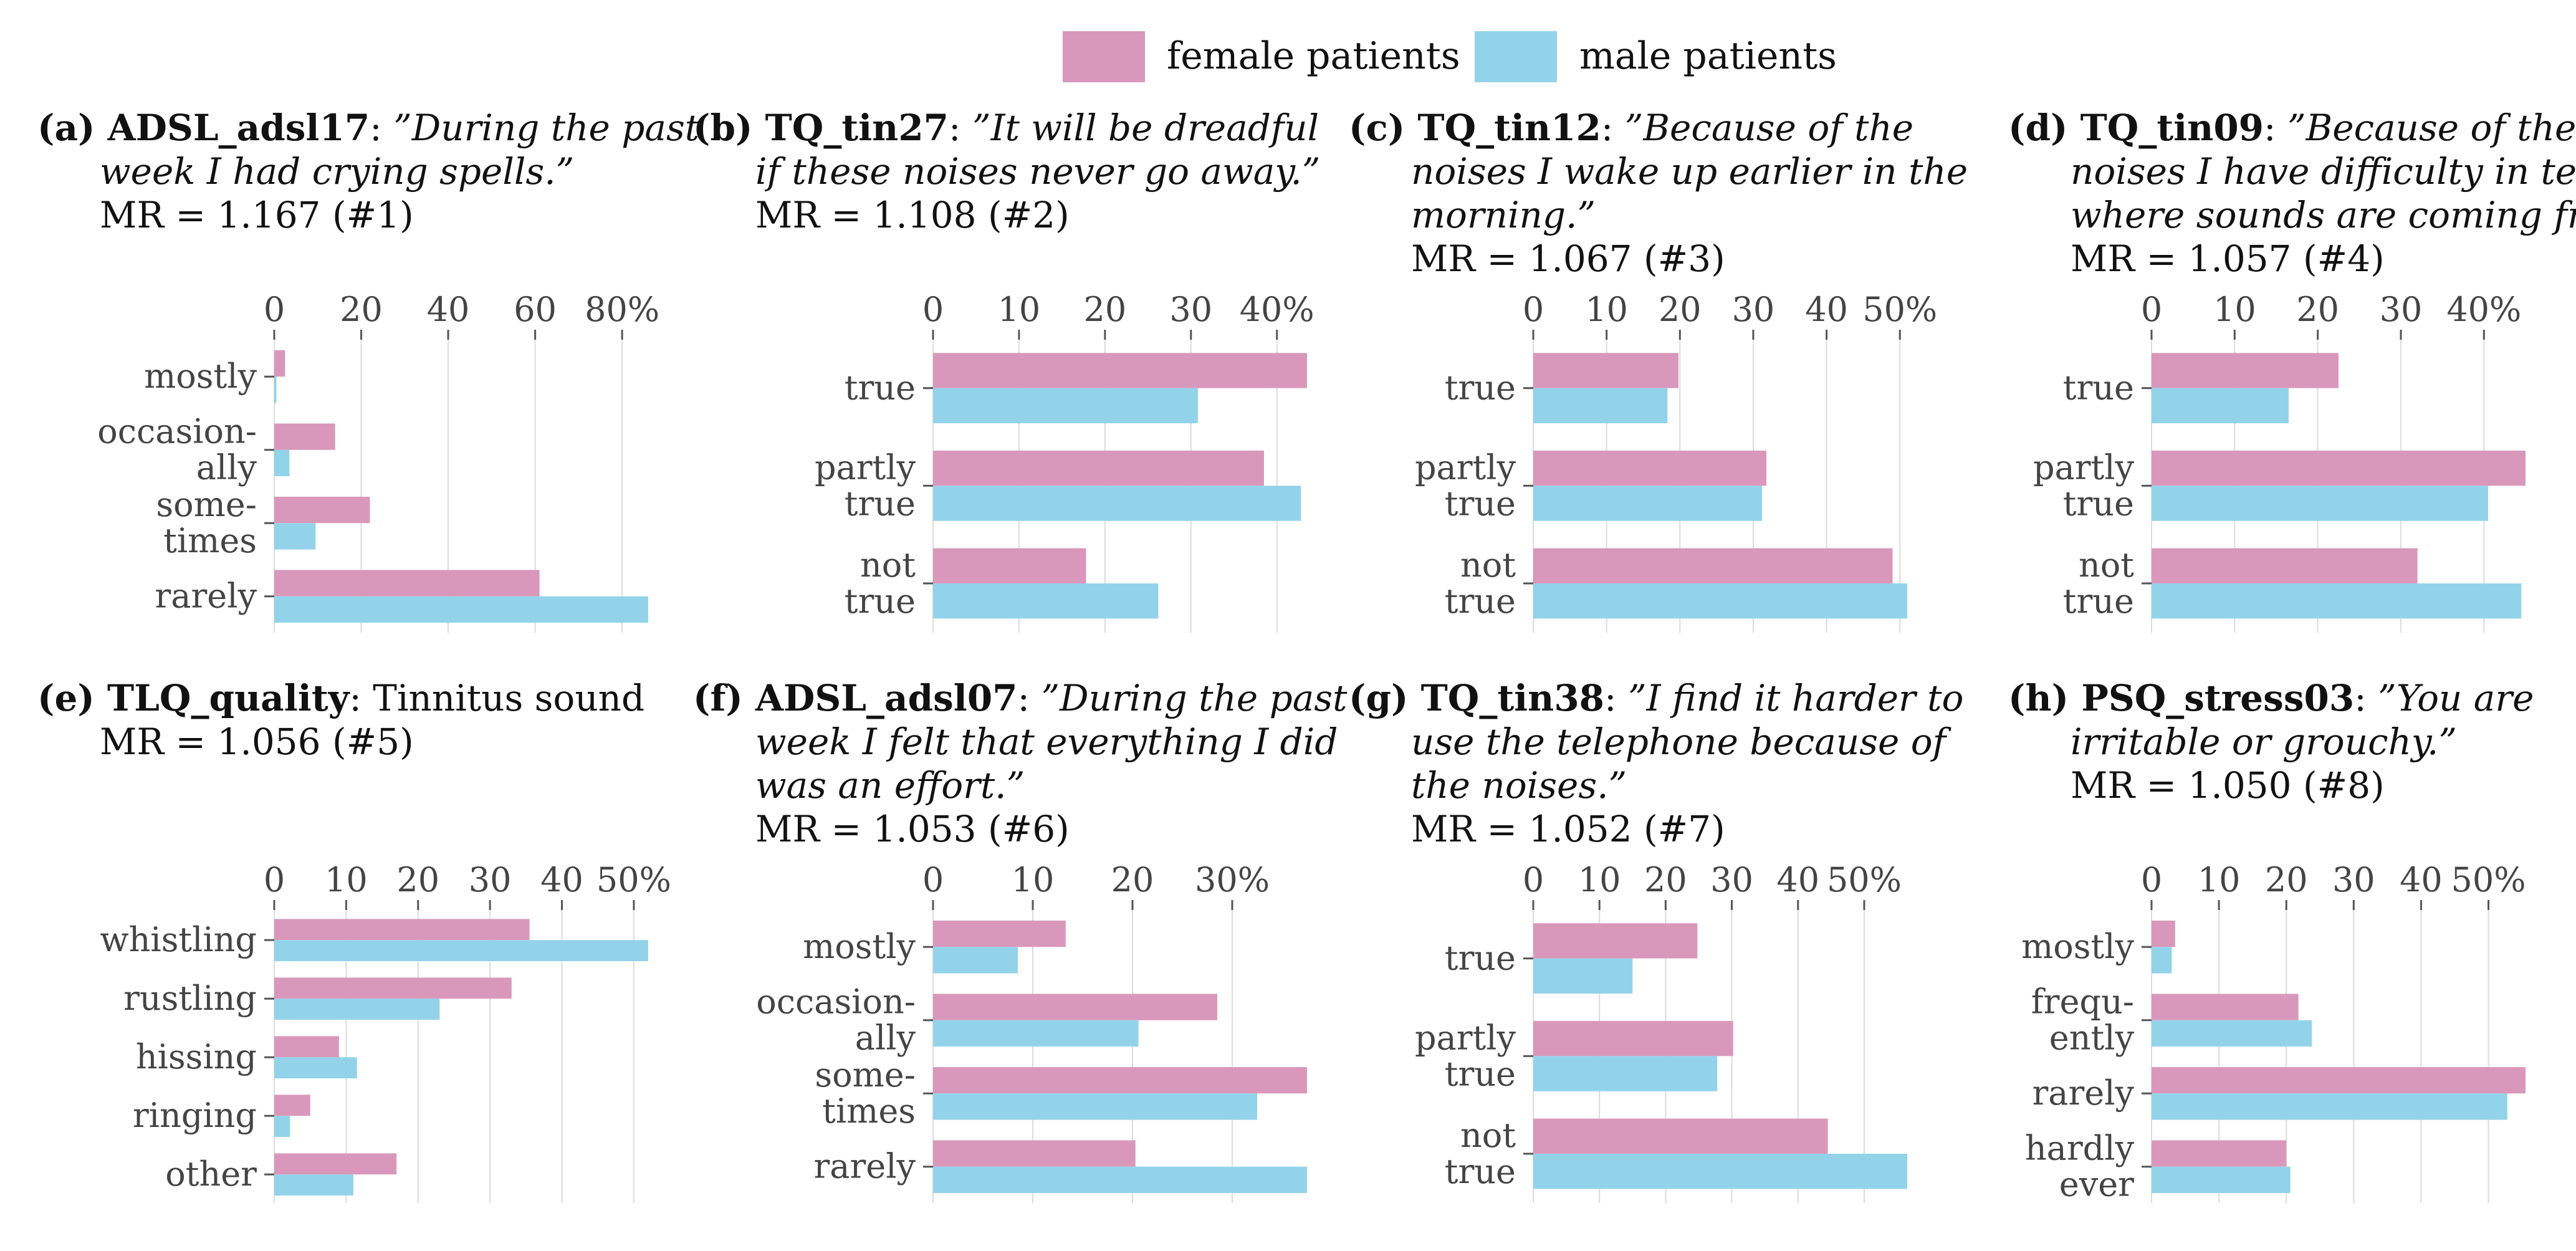 The image size is (2576, 1251). Describe the element at coordinates (535, 128) in the screenshot. I see `title-text: : ”During the past` at that location.